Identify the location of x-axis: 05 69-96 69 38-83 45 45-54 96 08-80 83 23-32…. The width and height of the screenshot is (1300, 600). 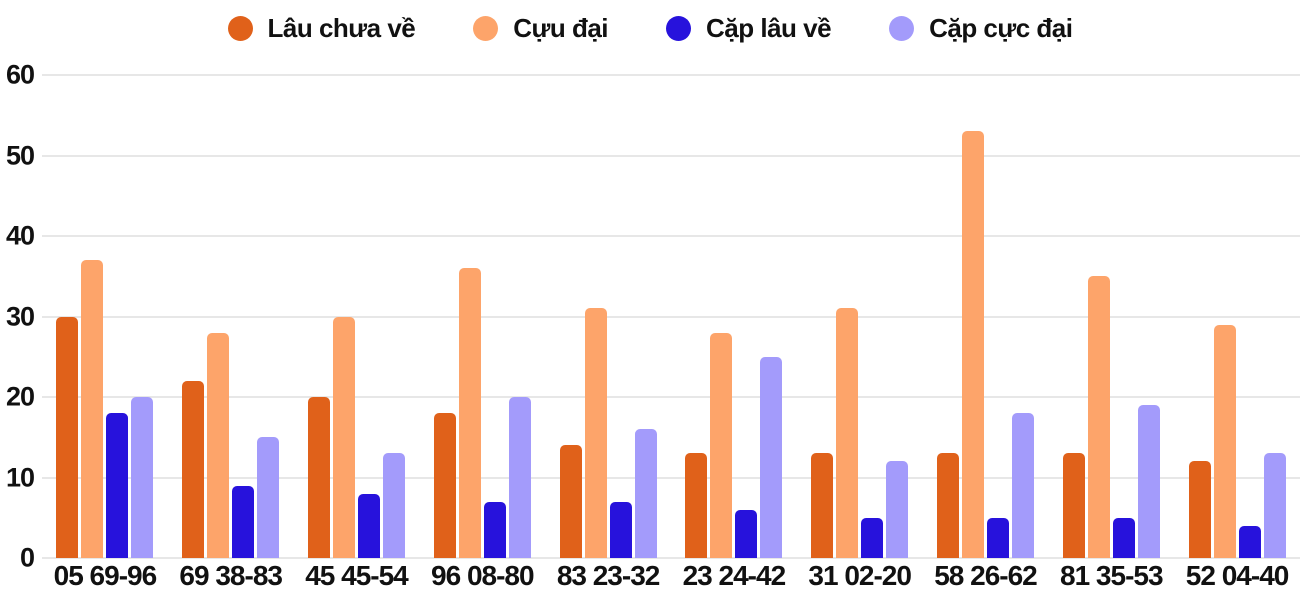
(671, 580).